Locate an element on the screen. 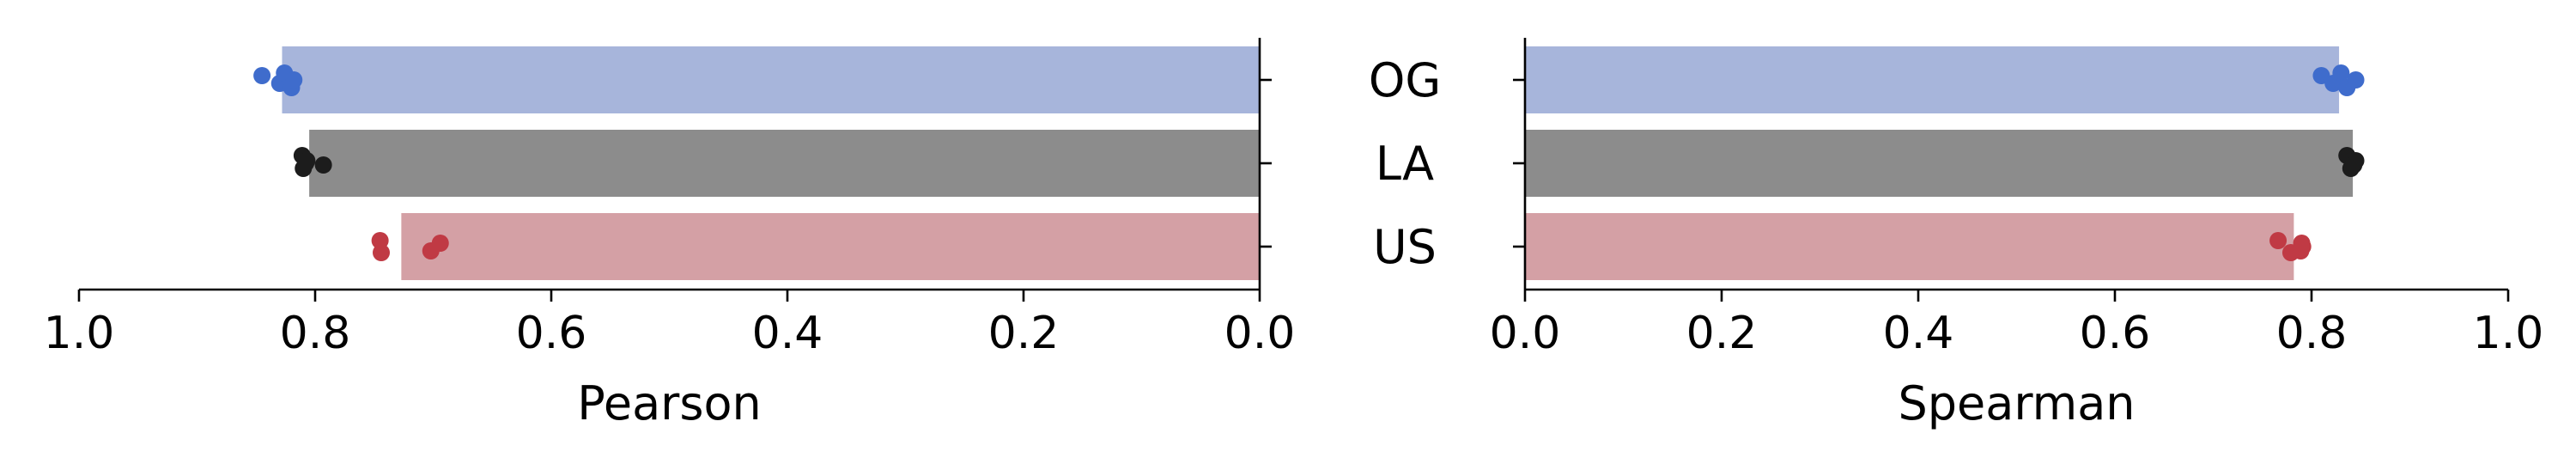 The width and height of the screenshot is (2576, 464). category-labels: OG LA US is located at coordinates (1405, 163).